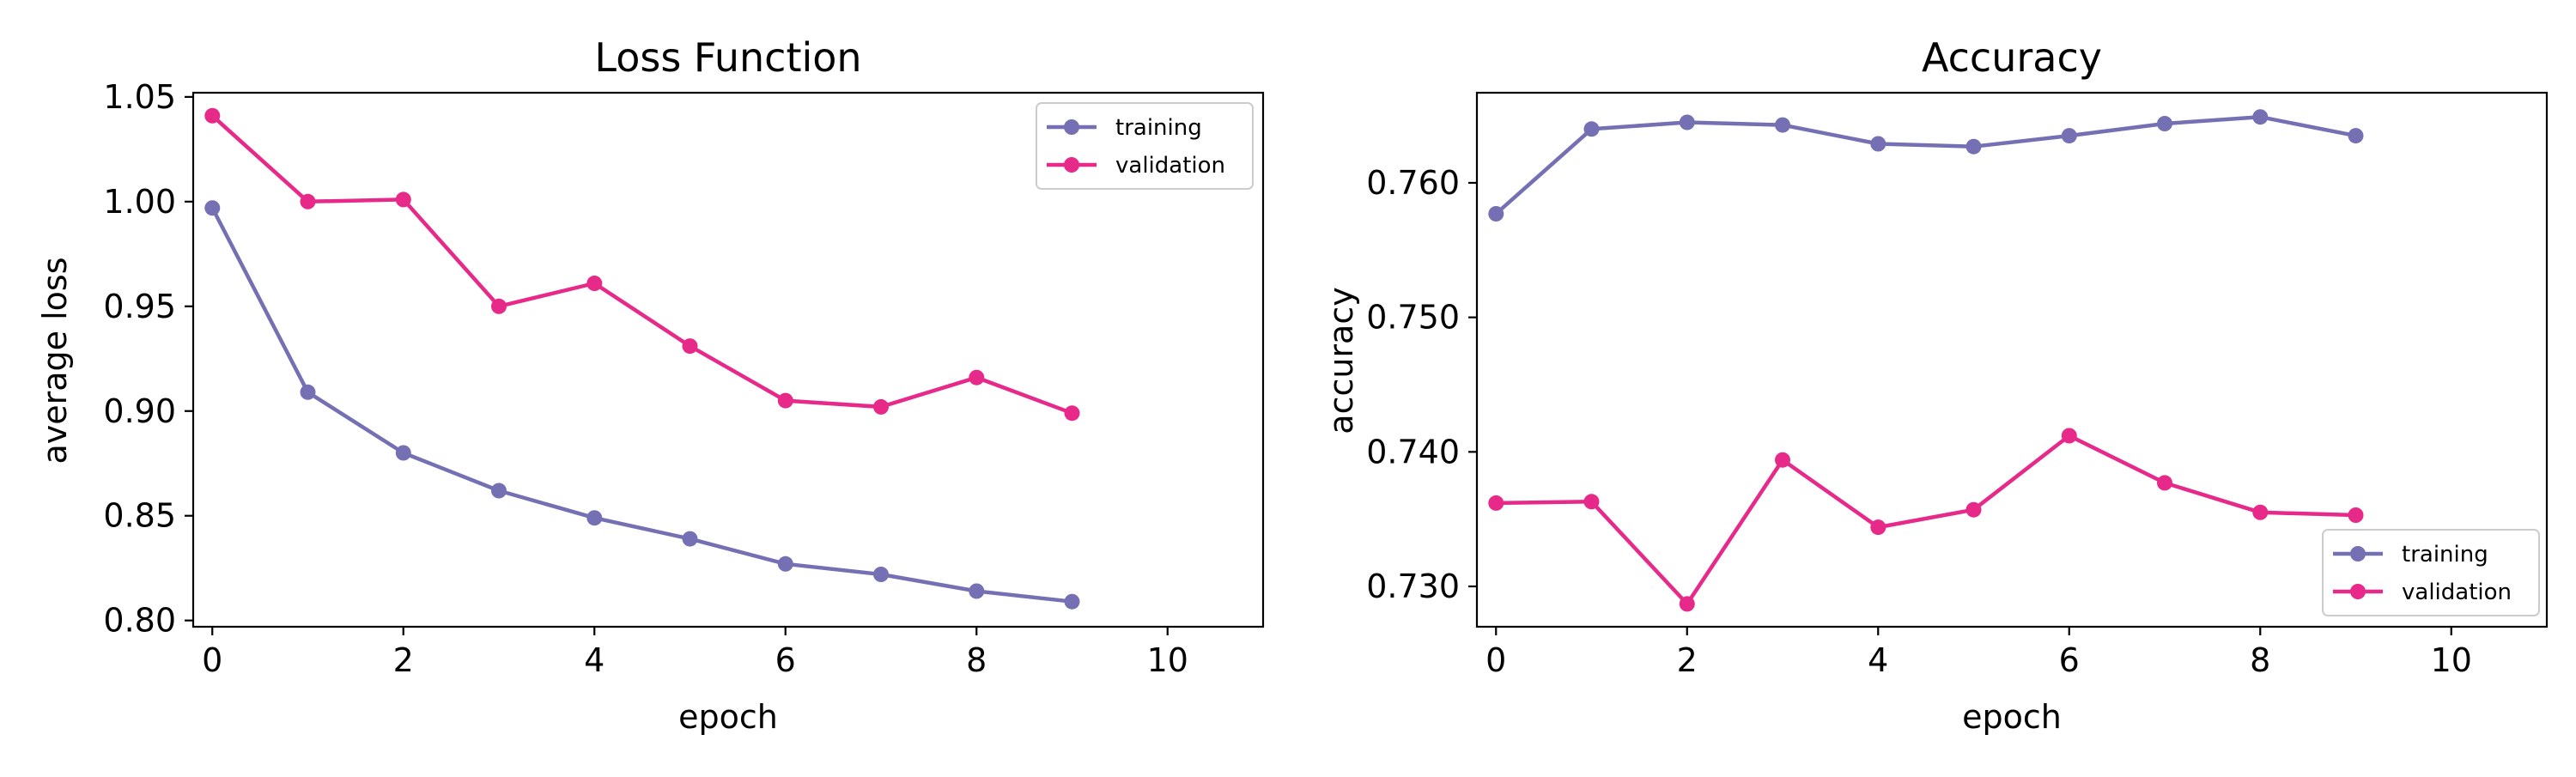 The image size is (2576, 777). What do you see at coordinates (139, 516) in the screenshot?
I see `loss-ytick-label: 0.85` at bounding box center [139, 516].